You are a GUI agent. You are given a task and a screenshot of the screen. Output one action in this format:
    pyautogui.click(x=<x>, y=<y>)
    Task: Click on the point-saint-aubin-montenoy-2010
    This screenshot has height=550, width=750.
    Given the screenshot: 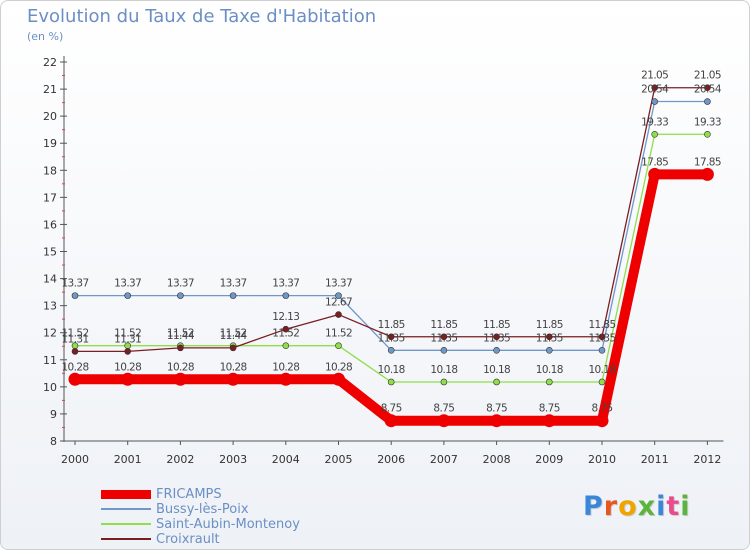 What is the action you would take?
    pyautogui.click(x=602, y=382)
    